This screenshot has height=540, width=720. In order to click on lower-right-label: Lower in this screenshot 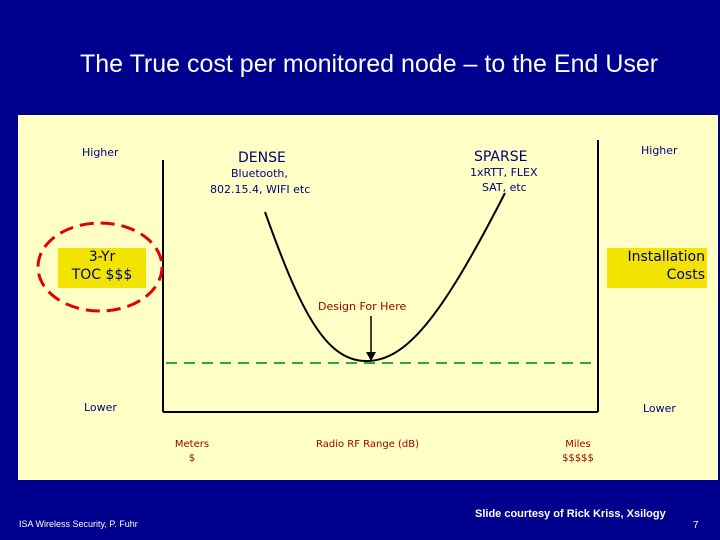, I will do `click(659, 408)`.